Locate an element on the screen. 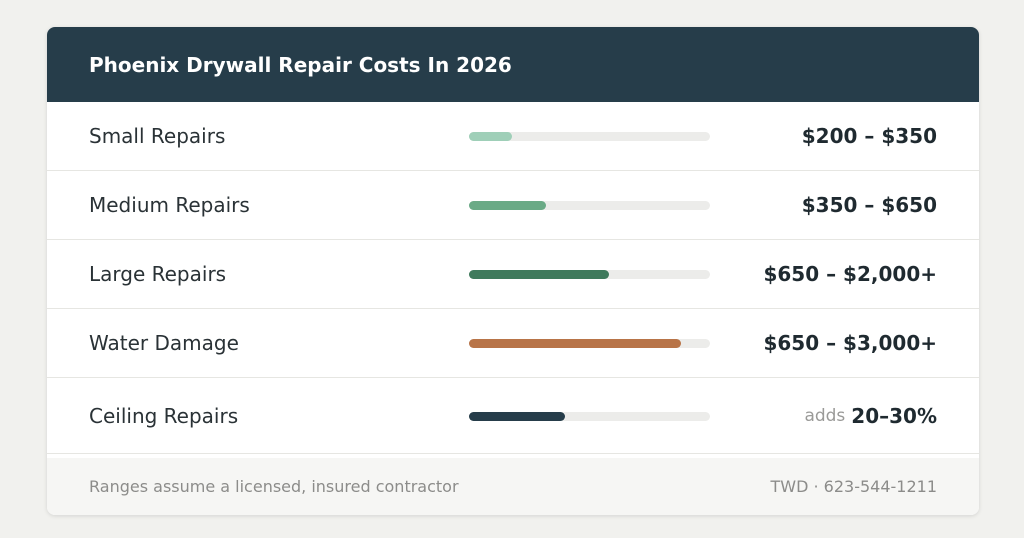 This screenshot has height=538, width=1024. footer-contact: TWD · 623-544-1211 is located at coordinates (853, 486).